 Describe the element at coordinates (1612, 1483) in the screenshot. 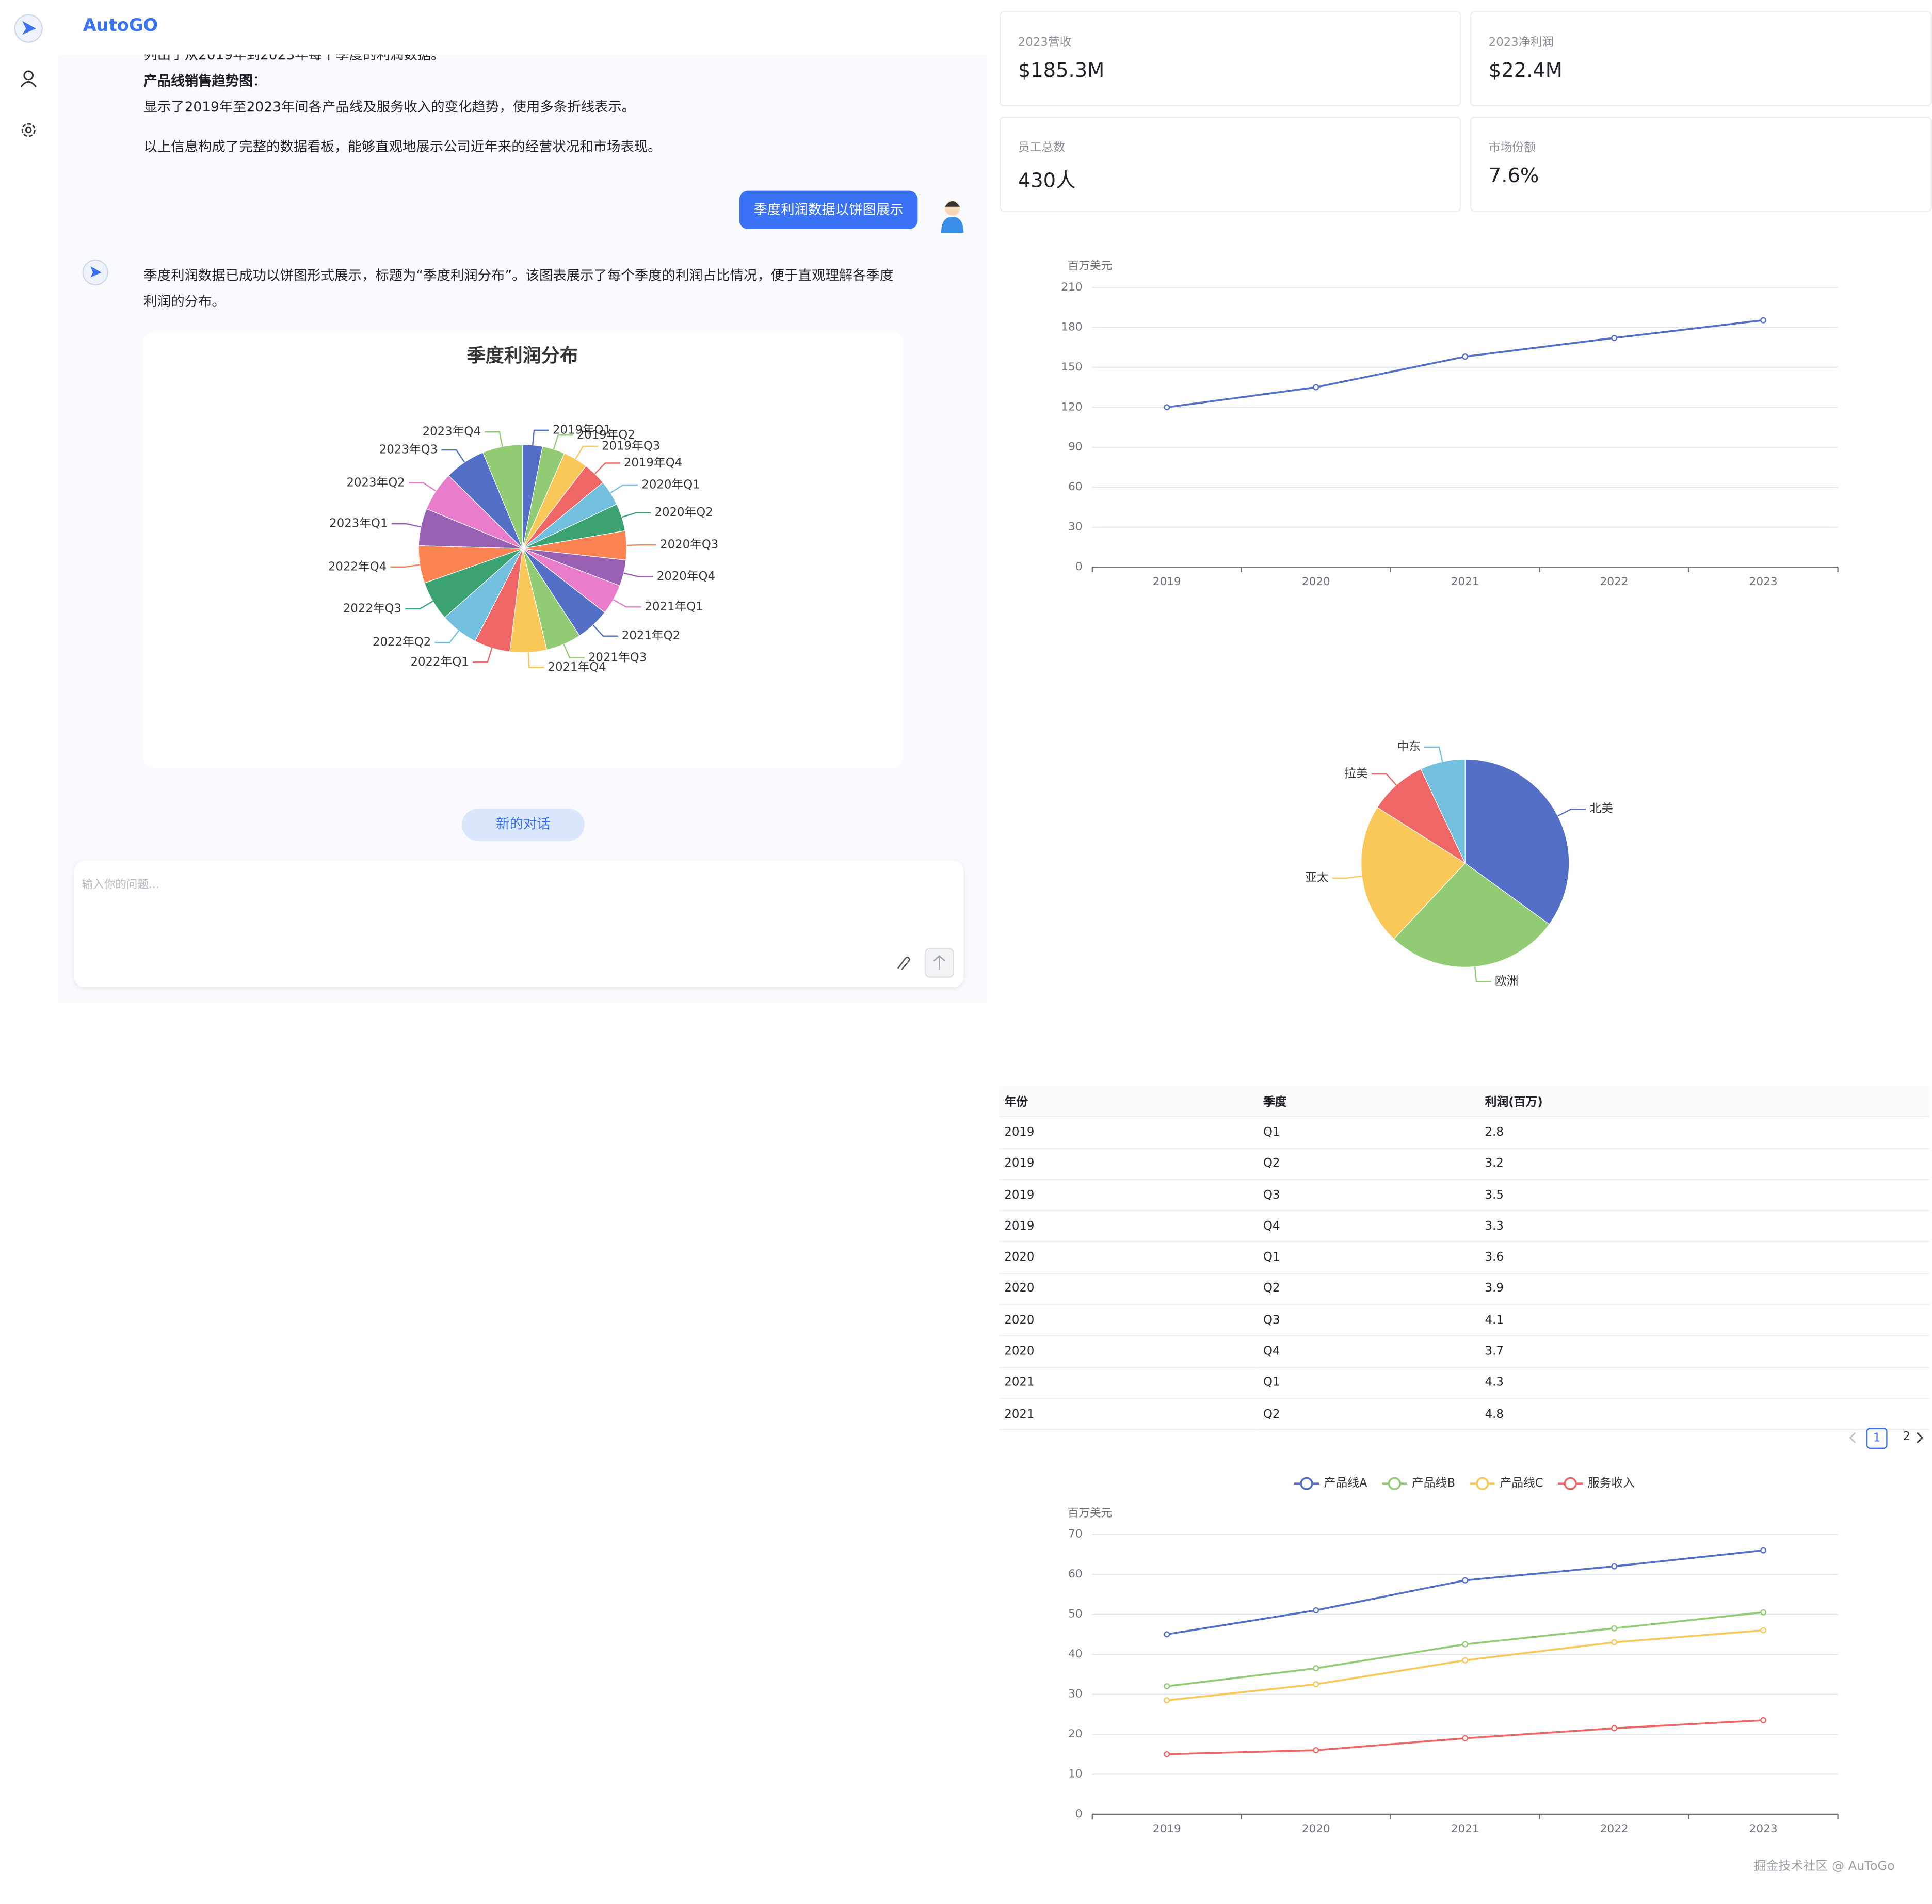

I see `legend-label: 服务收入` at that location.